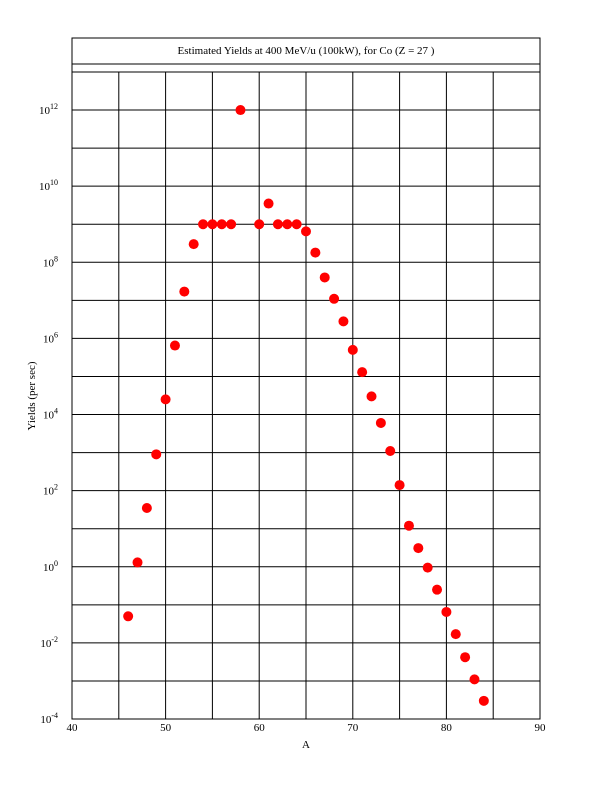  Describe the element at coordinates (50, 566) in the screenshot. I see `y-tick-label: 10⁰` at that location.